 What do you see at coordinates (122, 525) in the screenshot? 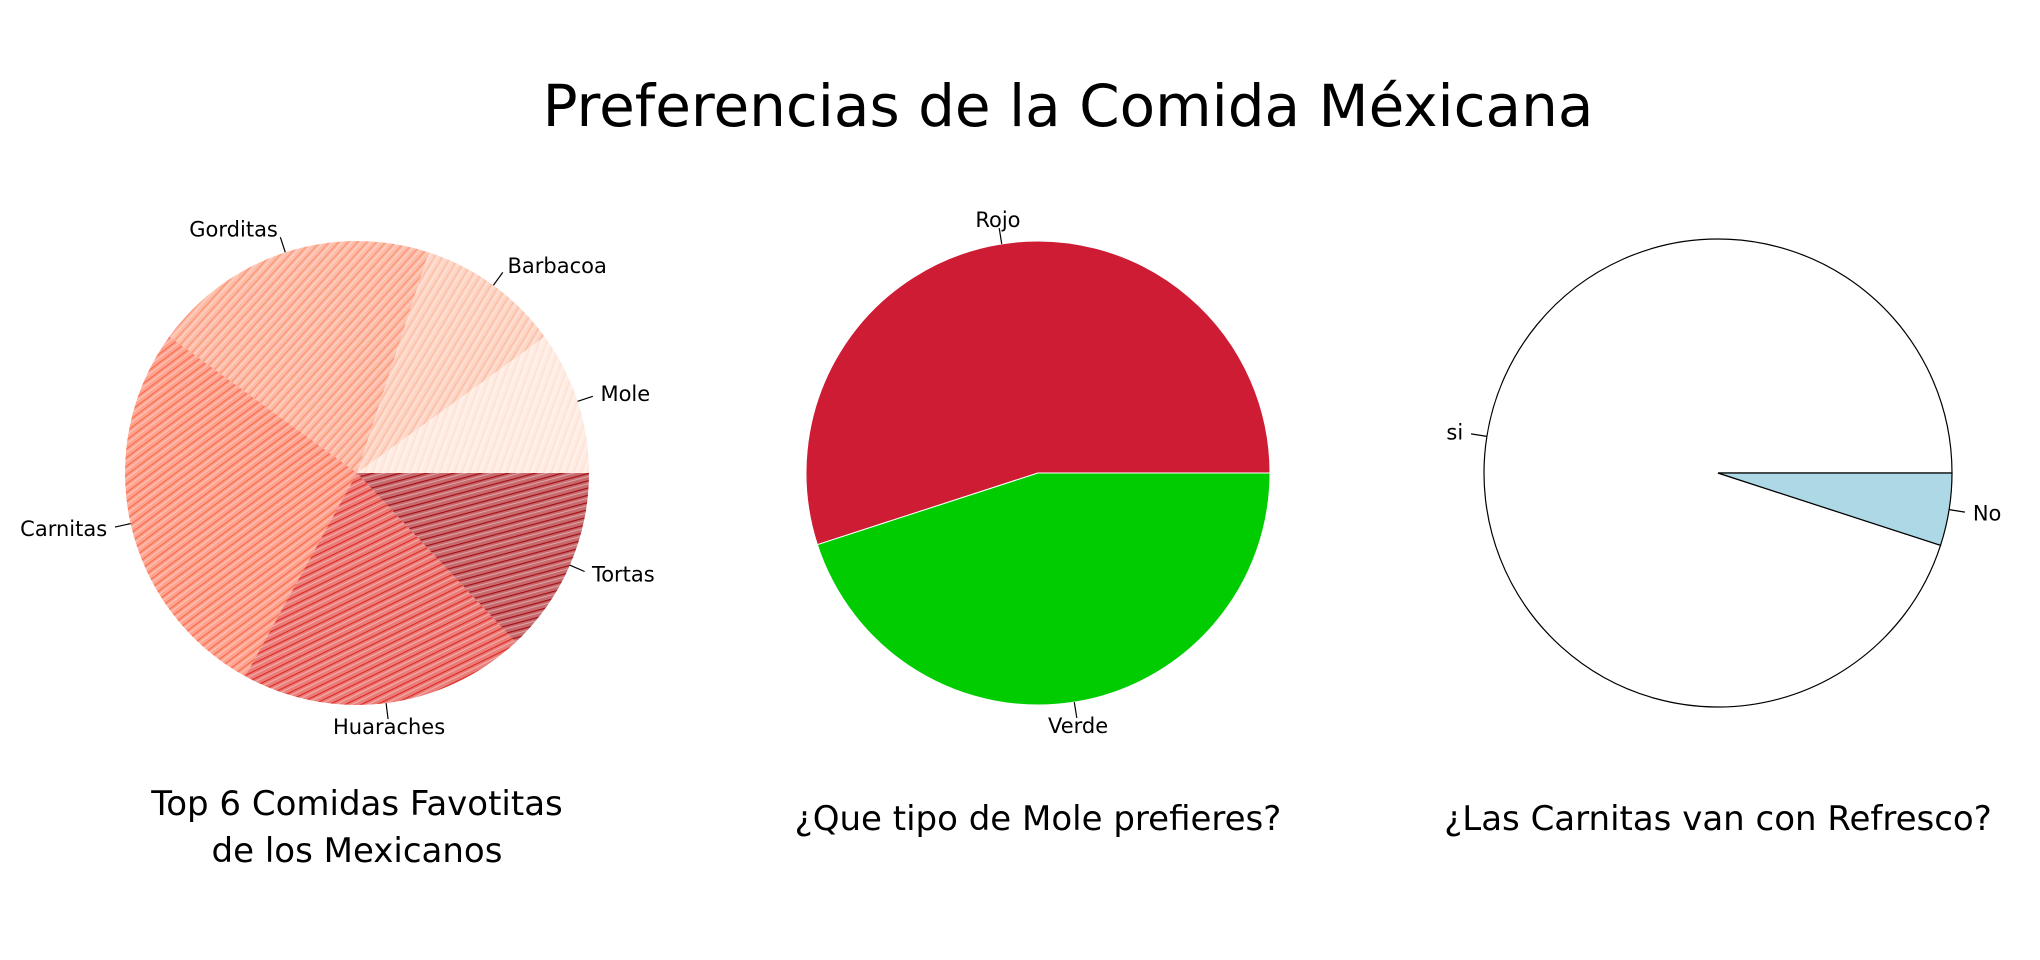
I see `label-tick-carnitas` at bounding box center [122, 525].